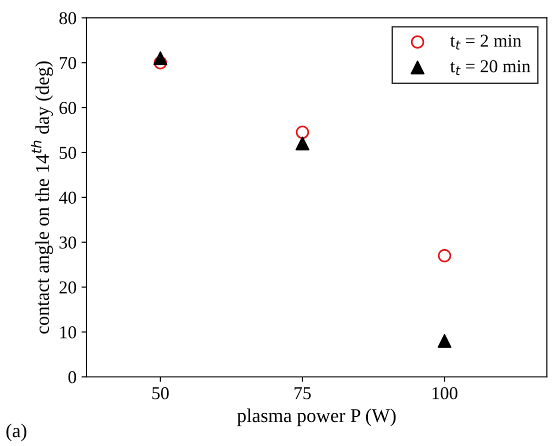  What do you see at coordinates (160, 393) in the screenshot?
I see `x-tick-label: 50` at bounding box center [160, 393].